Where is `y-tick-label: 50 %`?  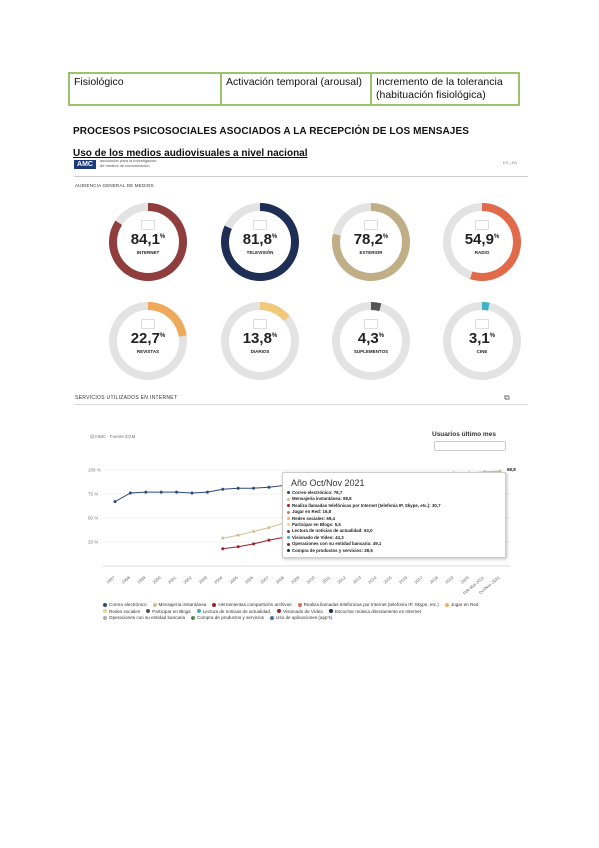
y-tick-label: 50 % is located at coordinates (93, 518).